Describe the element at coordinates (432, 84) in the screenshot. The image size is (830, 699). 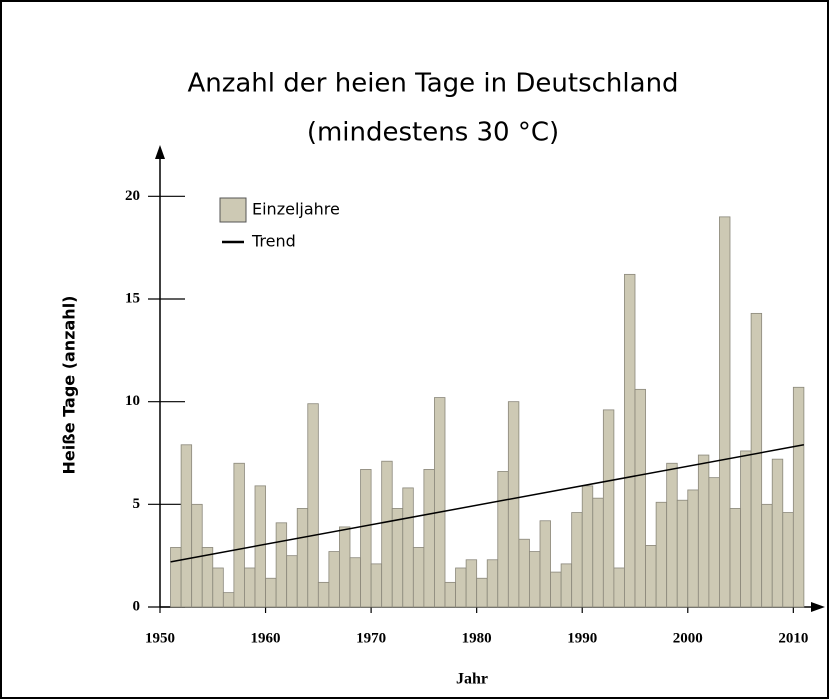
I see `chart-title: Anzahl der heien Tage in Deutschland` at that location.